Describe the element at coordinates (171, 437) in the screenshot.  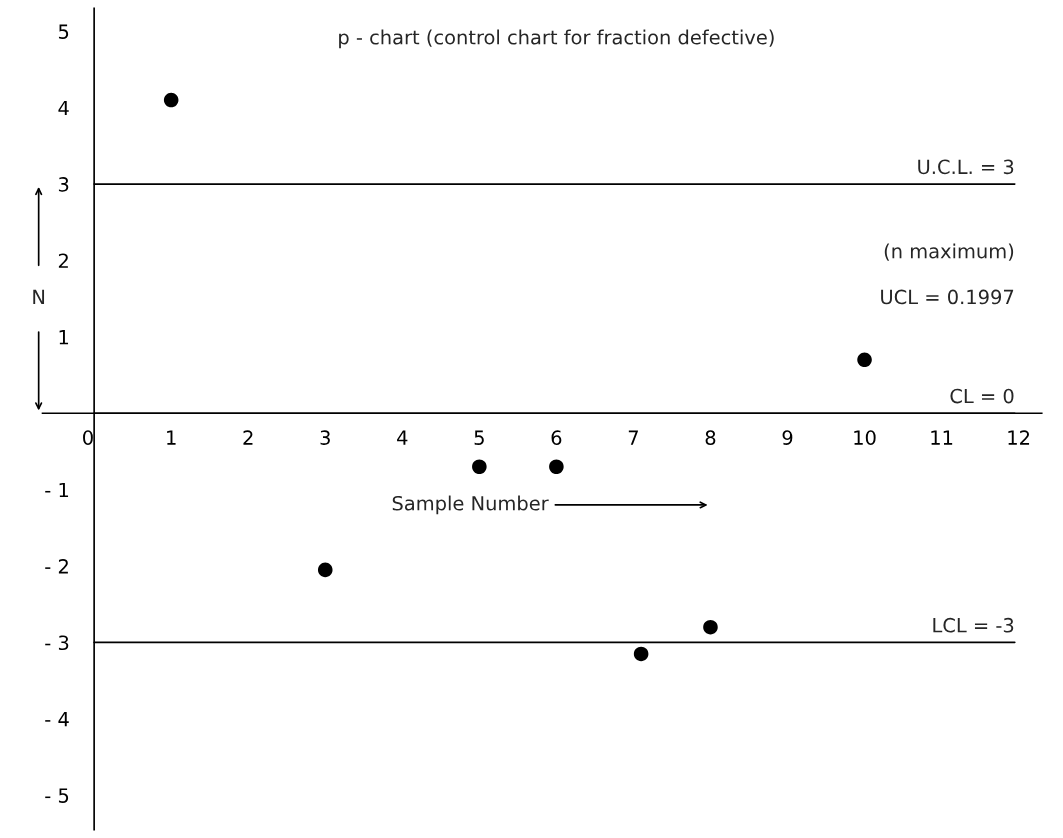
I see `x-tick-label: 1` at that location.